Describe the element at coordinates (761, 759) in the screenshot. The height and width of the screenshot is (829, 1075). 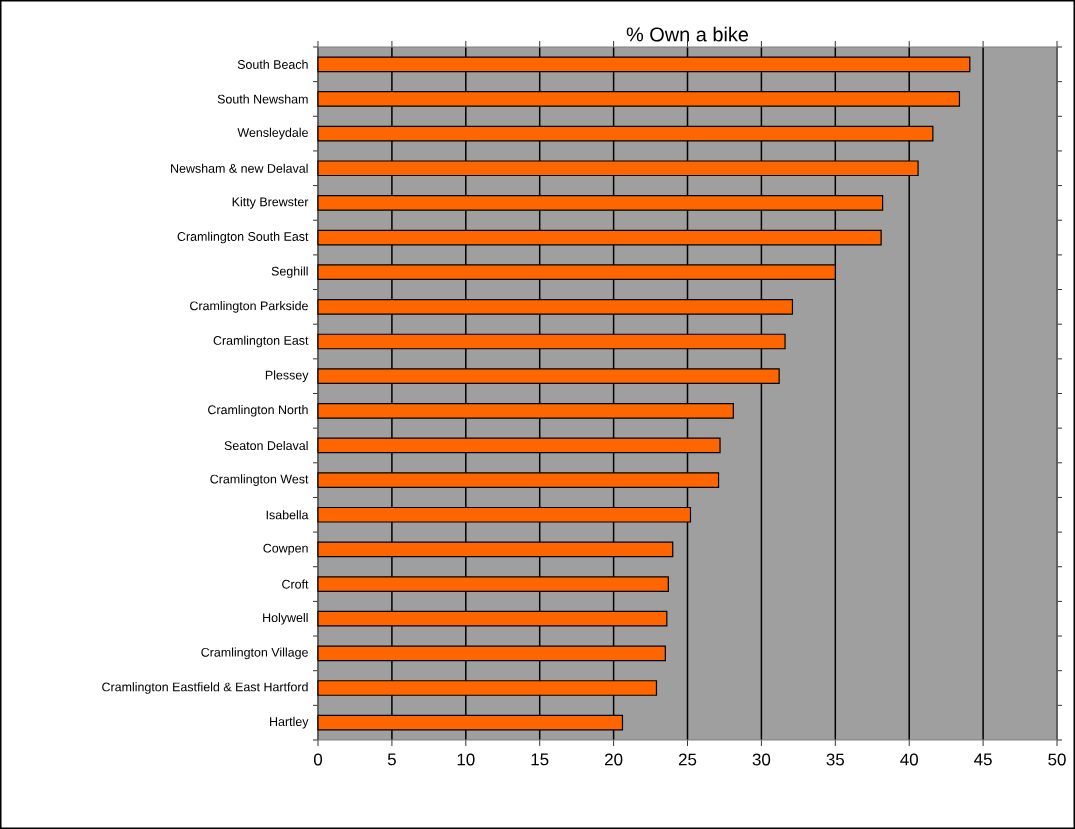
I see `x-tick-label: 30` at that location.